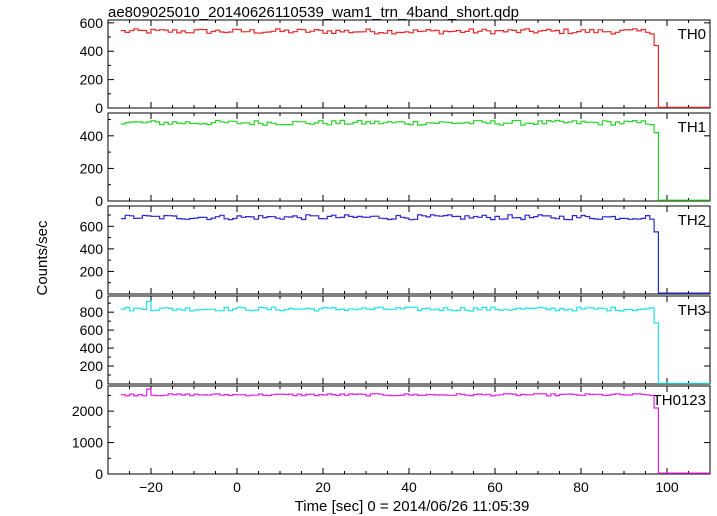 This screenshot has width=717, height=516. What do you see at coordinates (415, 254) in the screenshot?
I see `series-line-th2` at bounding box center [415, 254].